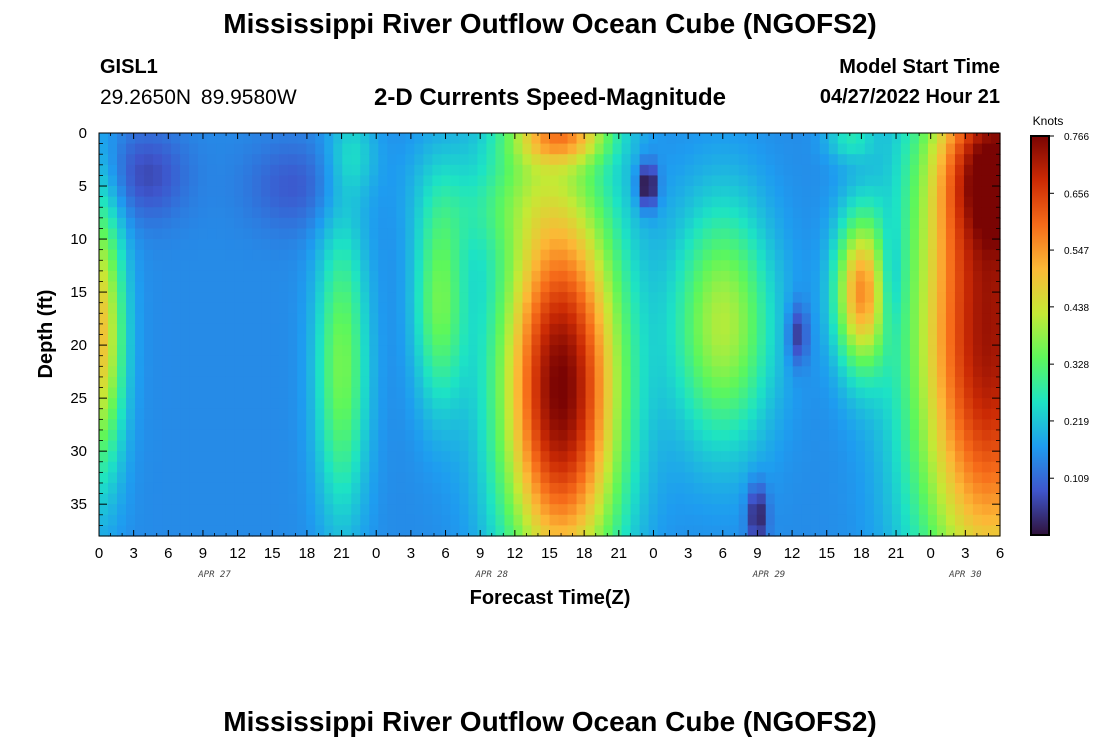 Image resolution: width=1100 pixels, height=750 pixels. Describe the element at coordinates (480, 553) in the screenshot. I see `x-tick-label: 9` at that location.